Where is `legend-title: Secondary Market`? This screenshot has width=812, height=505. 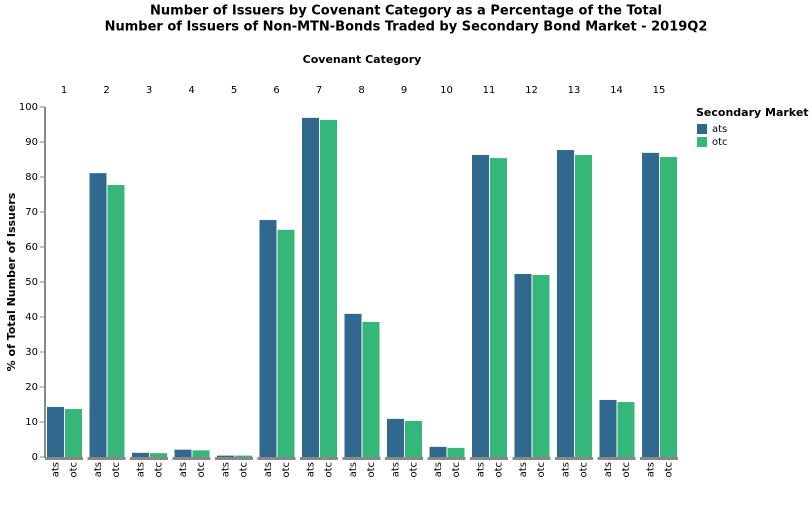 legend-title: Secondary Market is located at coordinates (752, 112).